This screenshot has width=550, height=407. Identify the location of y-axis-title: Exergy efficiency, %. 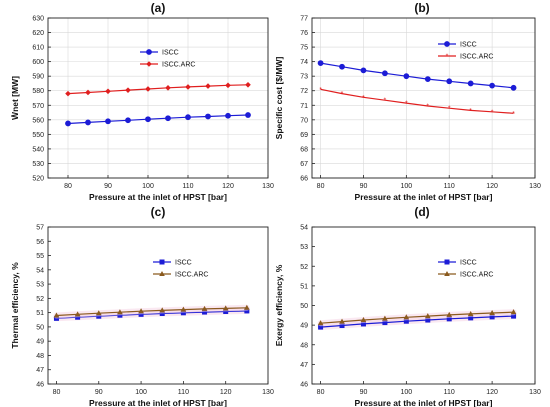
(279, 305).